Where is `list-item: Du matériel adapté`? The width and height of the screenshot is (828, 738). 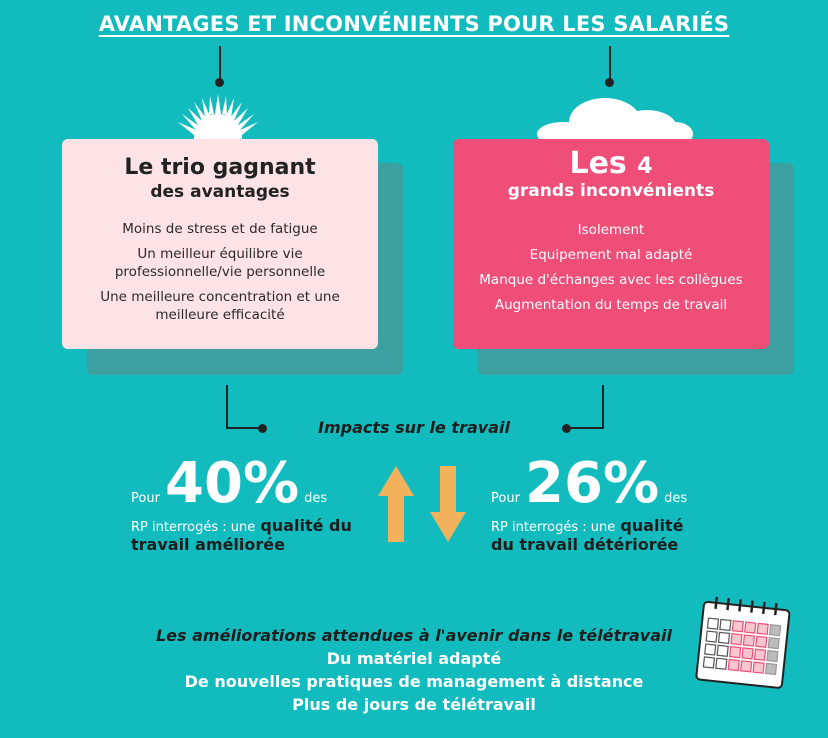
list-item: Du matériel adapté is located at coordinates (414, 658).